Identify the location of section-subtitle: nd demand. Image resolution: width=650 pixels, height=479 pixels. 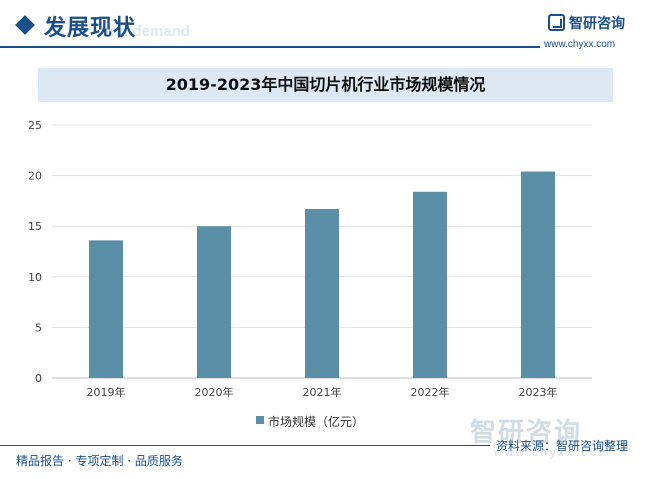
(150, 31).